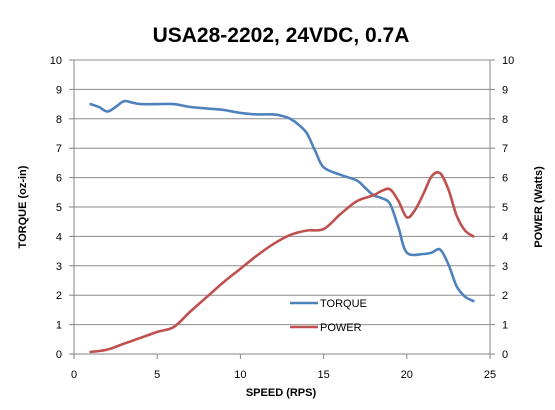  Describe the element at coordinates (508, 61) in the screenshot. I see `y-right-tick-label: 10` at that location.